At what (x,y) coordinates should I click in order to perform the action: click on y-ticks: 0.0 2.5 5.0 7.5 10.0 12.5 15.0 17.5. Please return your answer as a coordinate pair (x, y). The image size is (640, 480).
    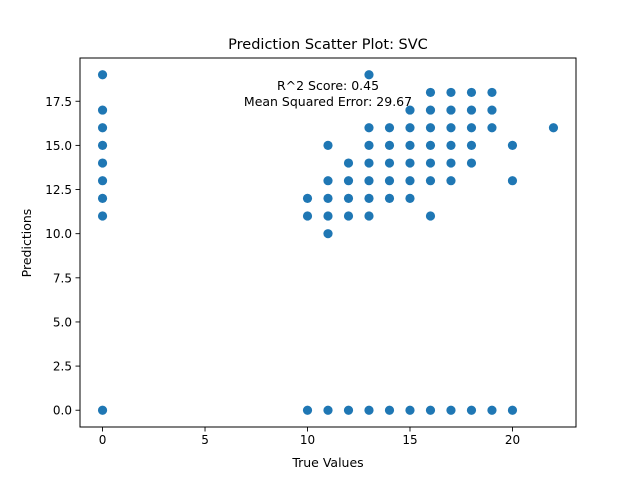
    Looking at the image, I should click on (62, 256).